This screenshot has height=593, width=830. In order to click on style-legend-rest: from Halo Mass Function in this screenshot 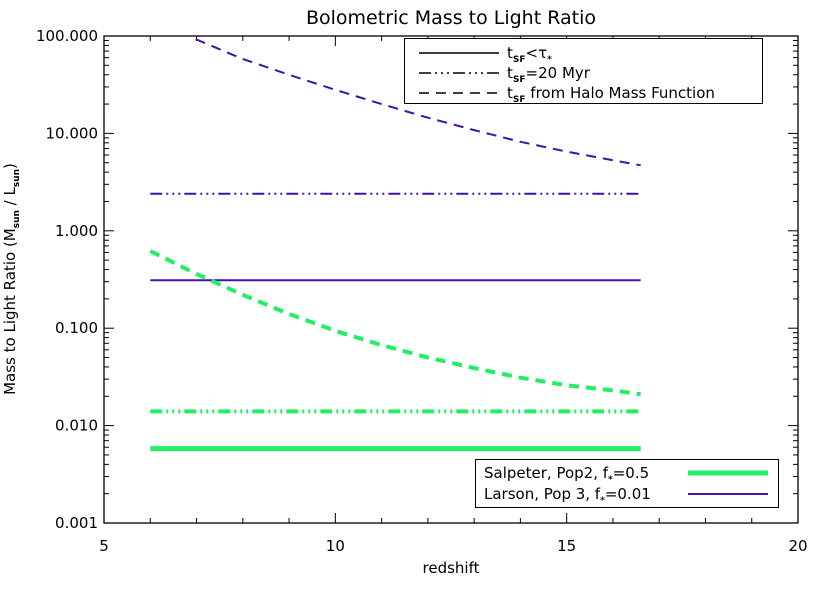, I will do `click(620, 93)`.